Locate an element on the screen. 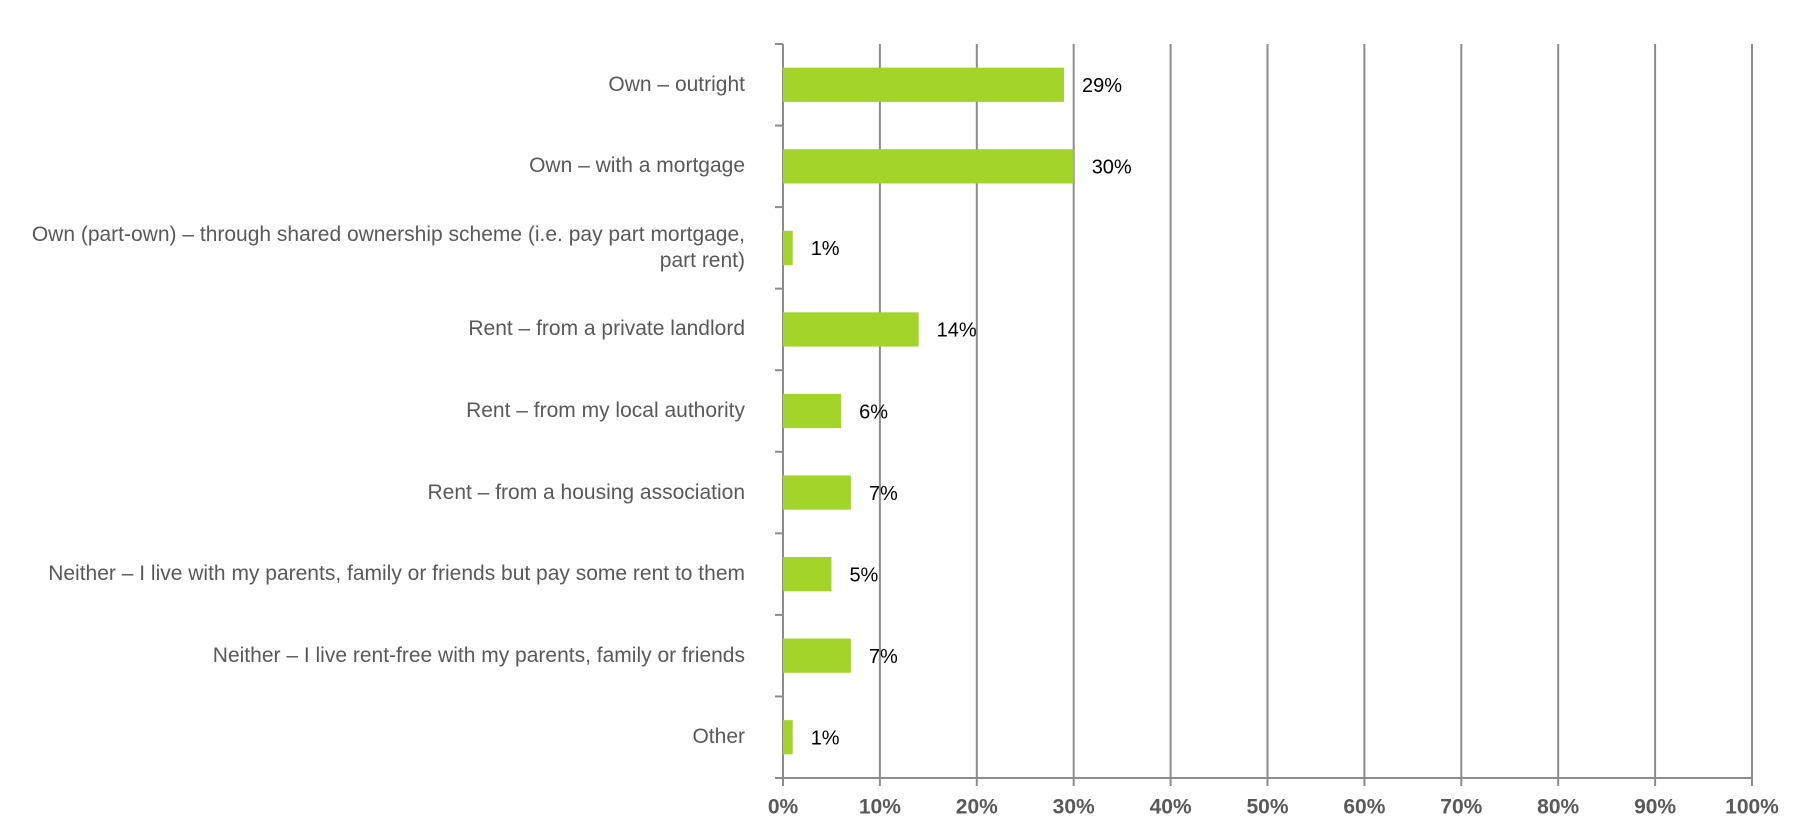 The width and height of the screenshot is (1800, 825). y-tick-label: Other is located at coordinates (718, 737).